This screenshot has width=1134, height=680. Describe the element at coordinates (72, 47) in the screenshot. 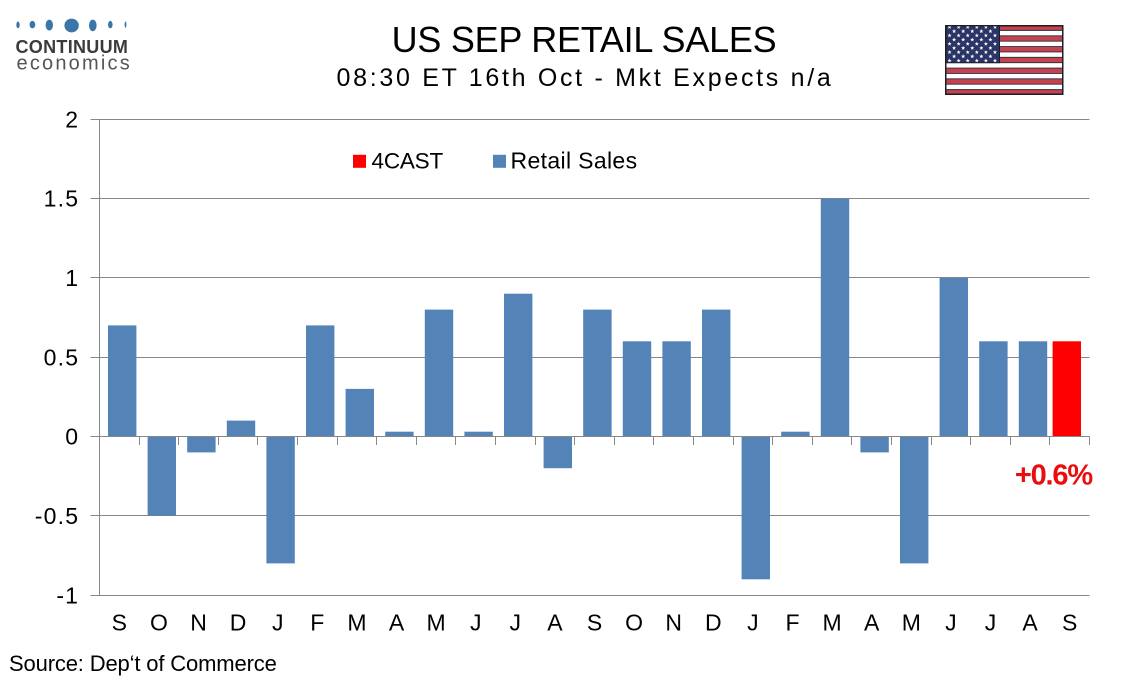

I see `svg-text: CONTINUUM` at that location.